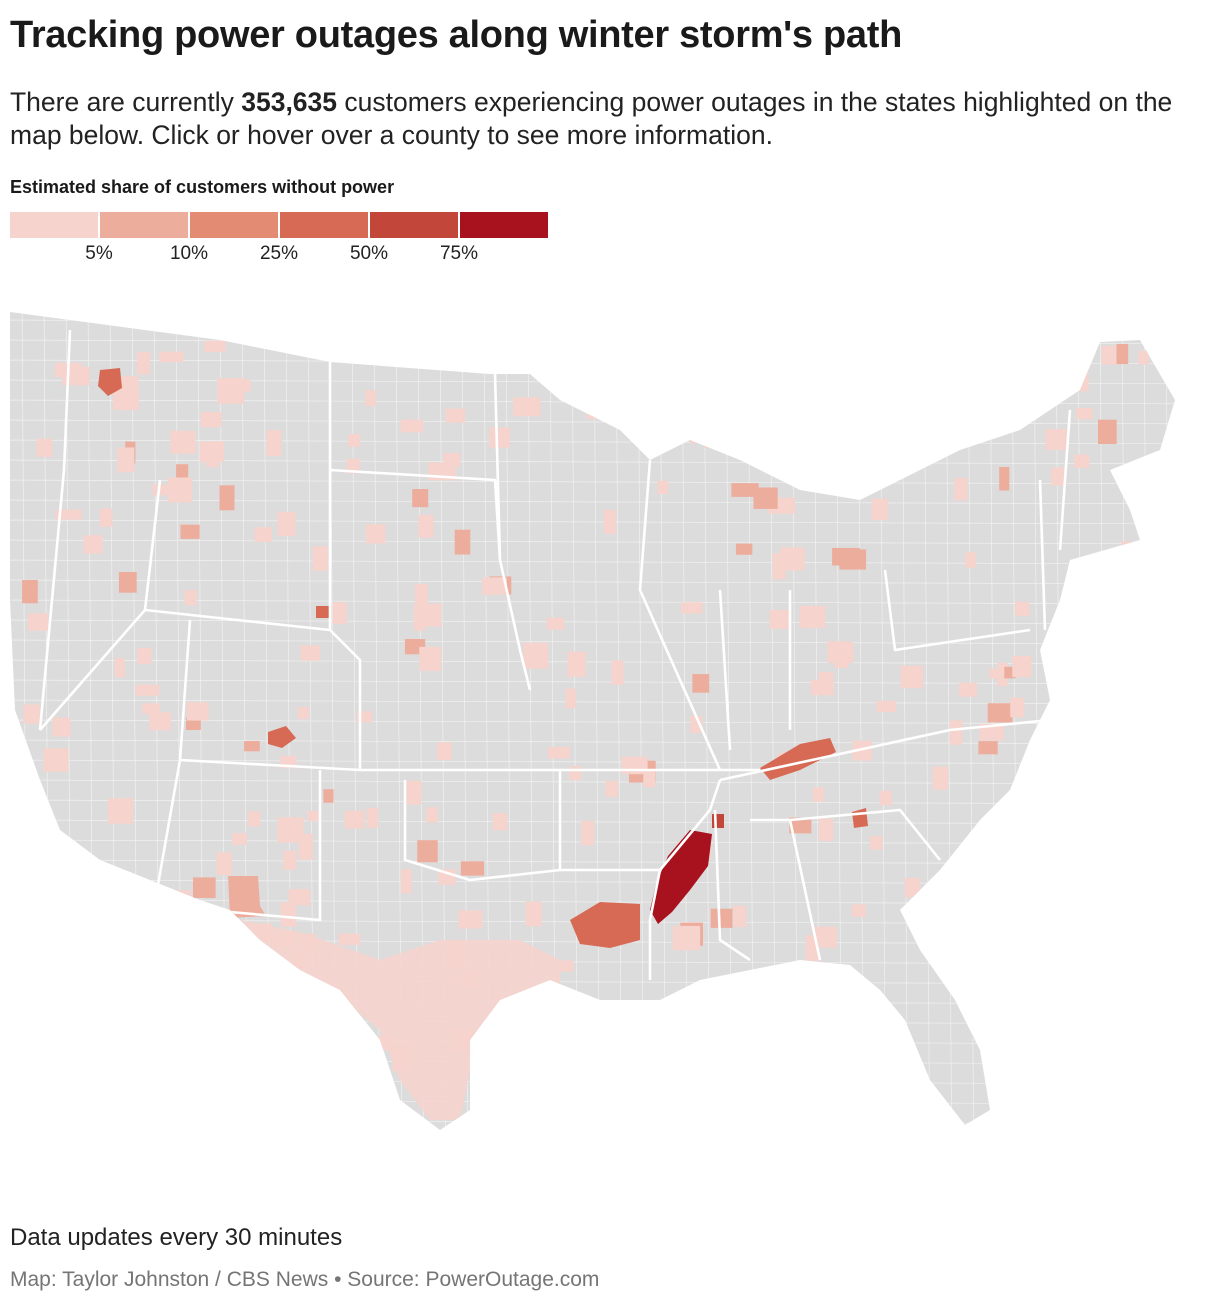 The height and width of the screenshot is (1308, 1220). What do you see at coordinates (110, 382) in the screenshot?
I see `highlight-idaho` at bounding box center [110, 382].